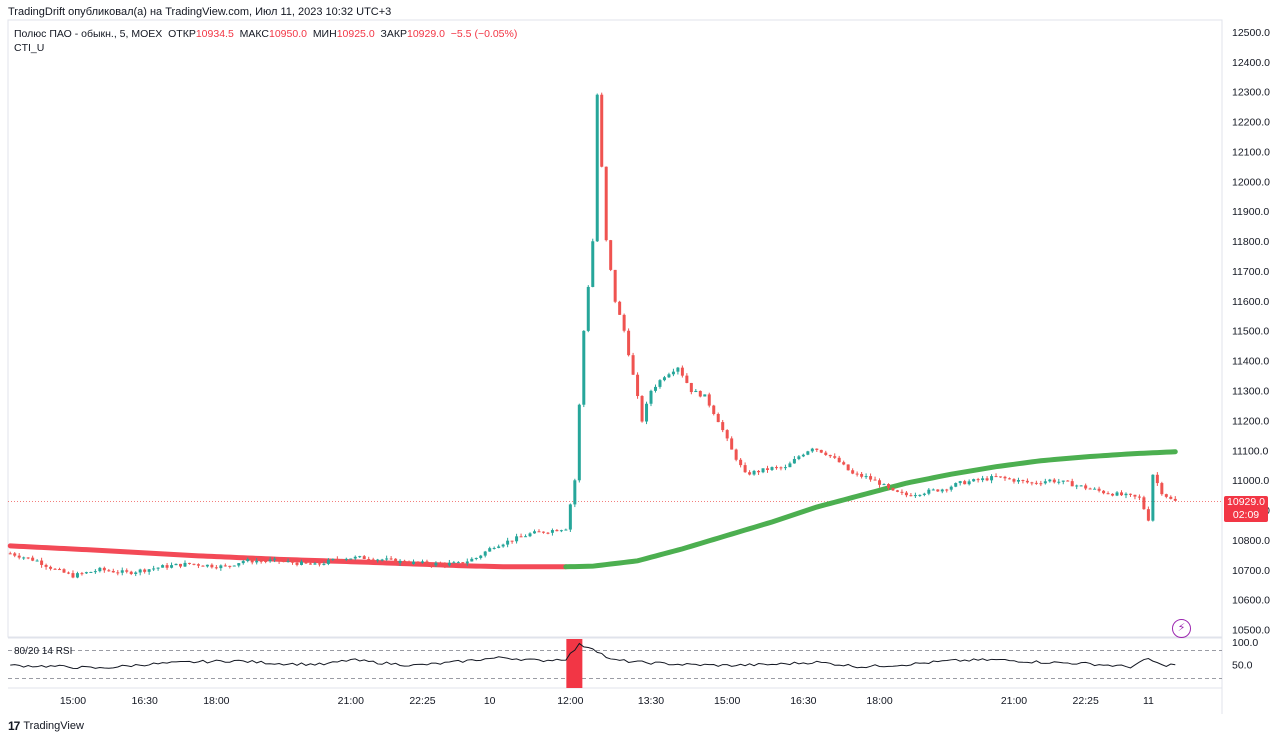 Image resolution: width=1280 pixels, height=740 pixels. Describe the element at coordinates (1181, 628) in the screenshot. I see `lightning-icon: ⚡` at that location.